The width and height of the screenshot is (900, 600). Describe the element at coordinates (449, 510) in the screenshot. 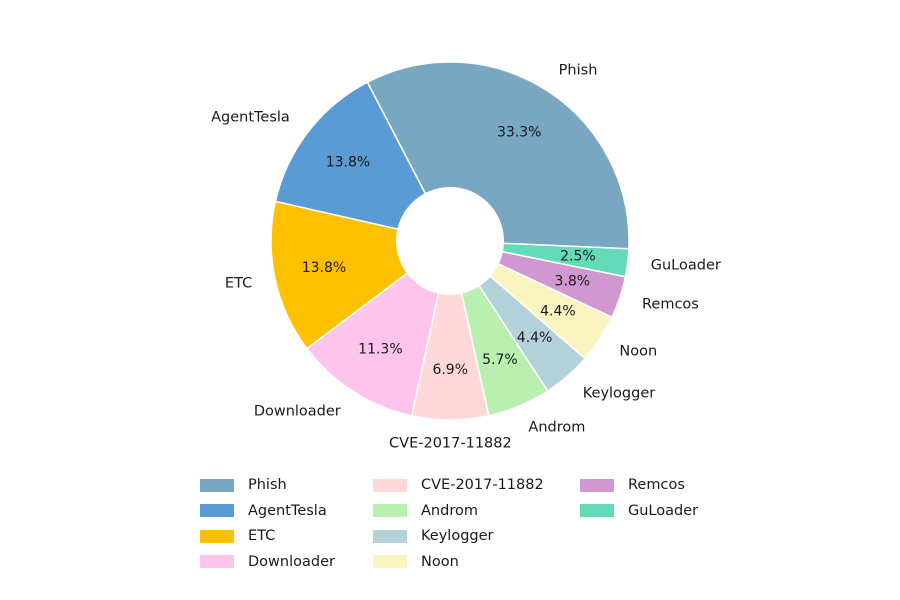

I see `legend-label: Androm` at that location.